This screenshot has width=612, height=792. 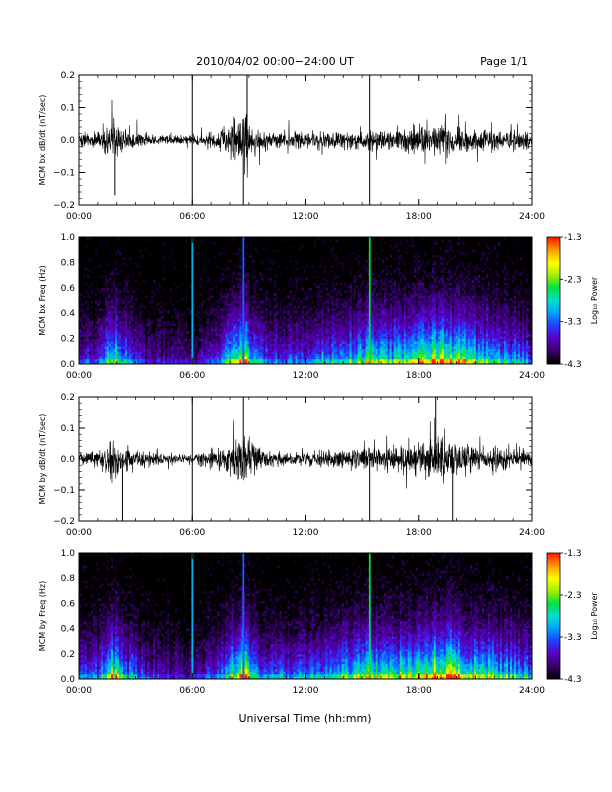 What do you see at coordinates (42, 616) in the screenshot?
I see `y-axis-label: MCM by Freq (Hz)` at bounding box center [42, 616].